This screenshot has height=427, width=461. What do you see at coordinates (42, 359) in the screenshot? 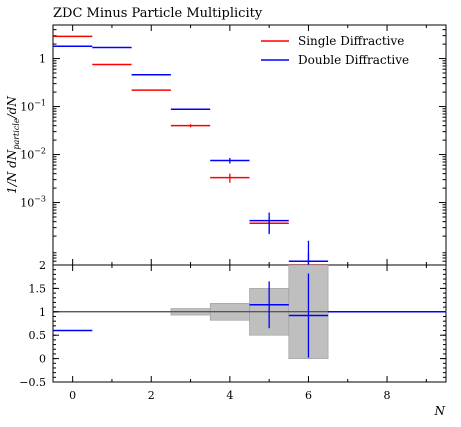
I see `ratio-y-tick-label: 0` at bounding box center [42, 359].